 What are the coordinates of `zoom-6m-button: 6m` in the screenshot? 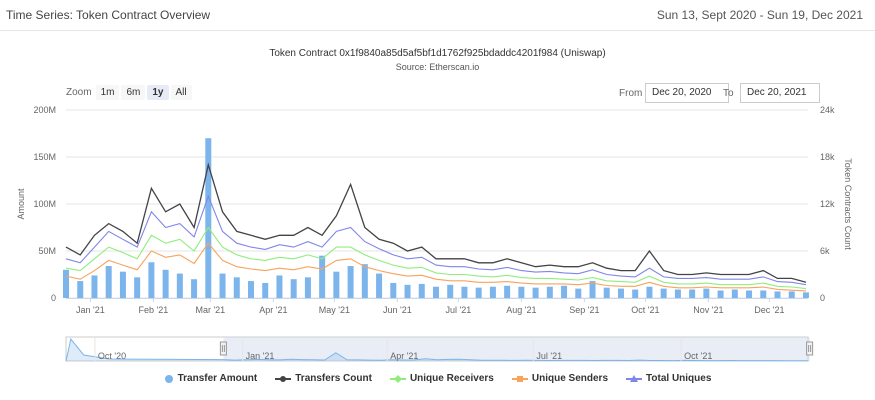 It's located at (133, 92).